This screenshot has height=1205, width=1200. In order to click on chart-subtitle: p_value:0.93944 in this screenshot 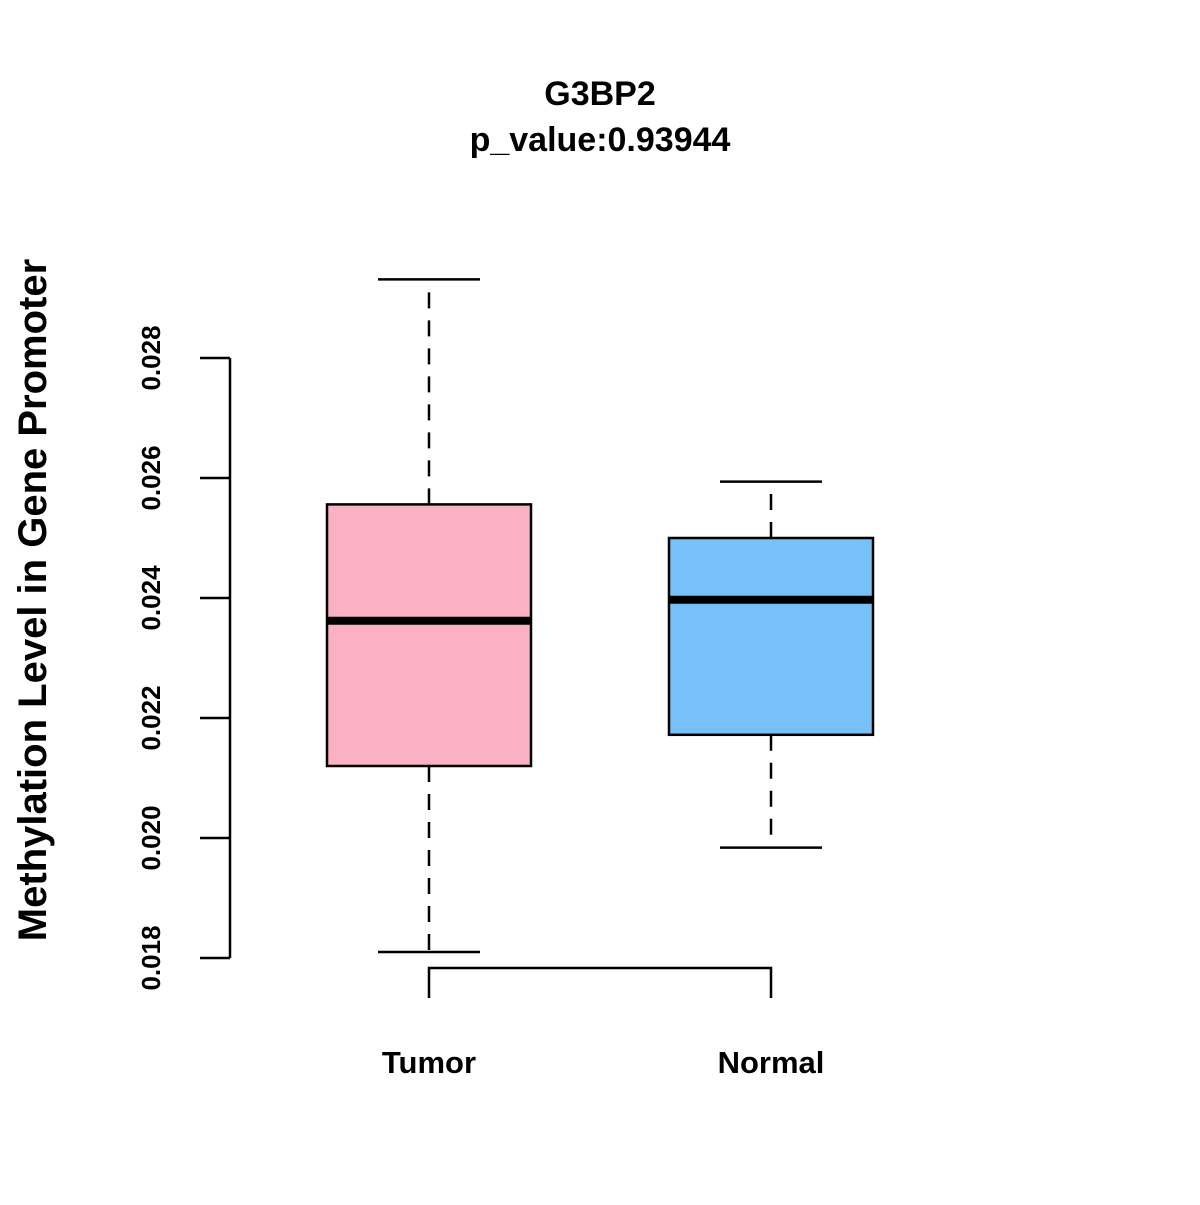, I will do `click(600, 140)`.